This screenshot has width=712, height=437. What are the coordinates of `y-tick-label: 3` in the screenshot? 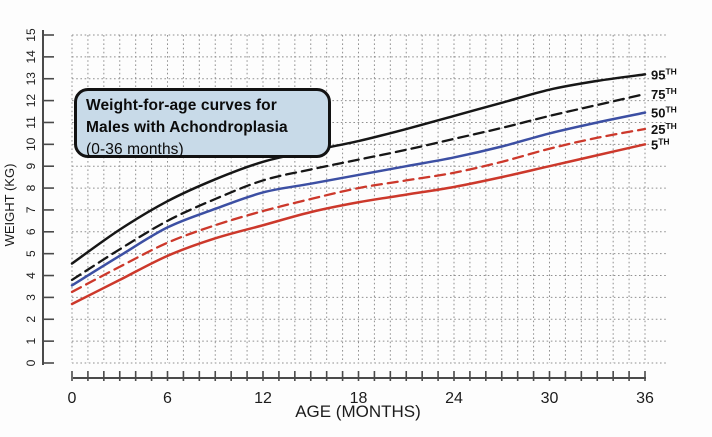 It's located at (31, 297).